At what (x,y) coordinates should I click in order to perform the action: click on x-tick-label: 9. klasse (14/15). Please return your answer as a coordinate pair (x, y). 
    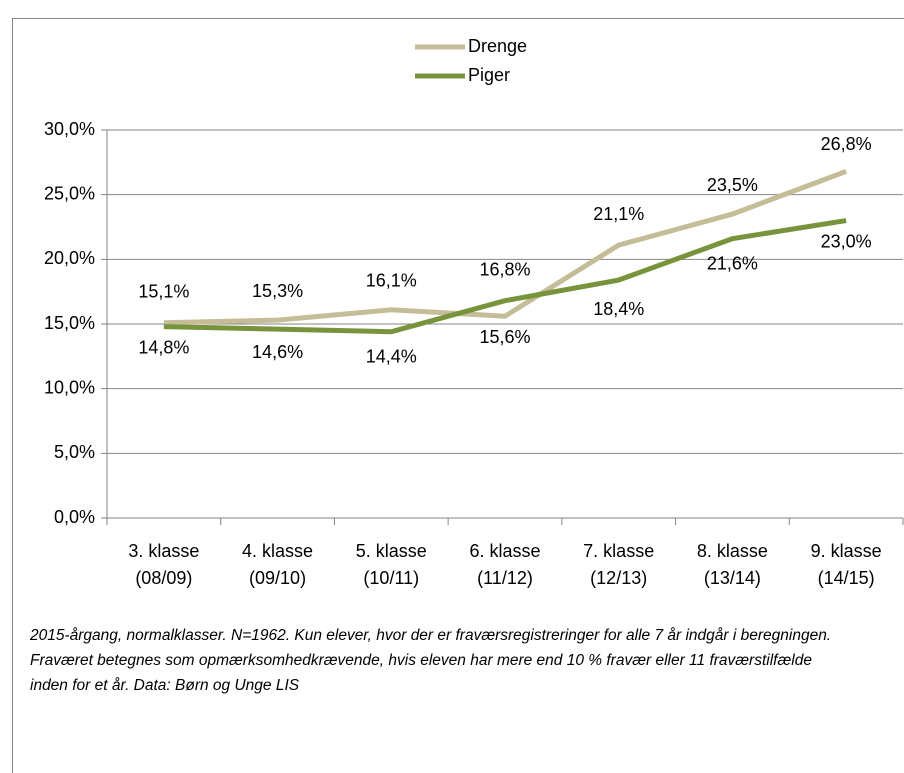
    Looking at the image, I should click on (846, 564).